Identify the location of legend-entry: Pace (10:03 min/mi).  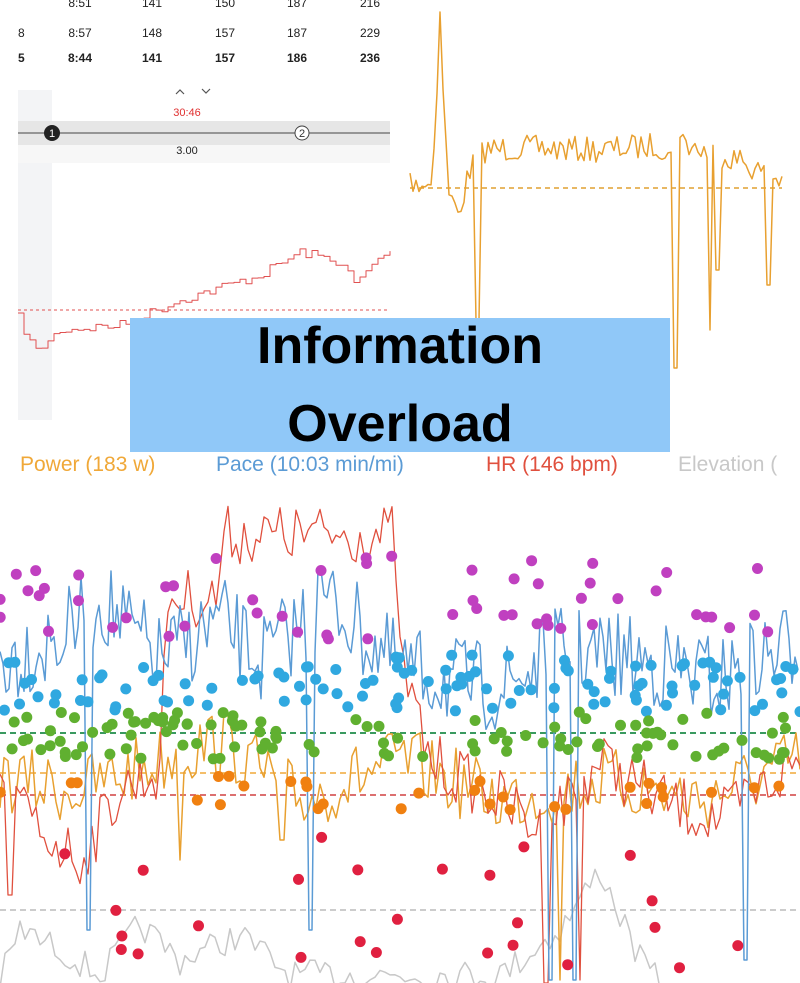
(310, 464).